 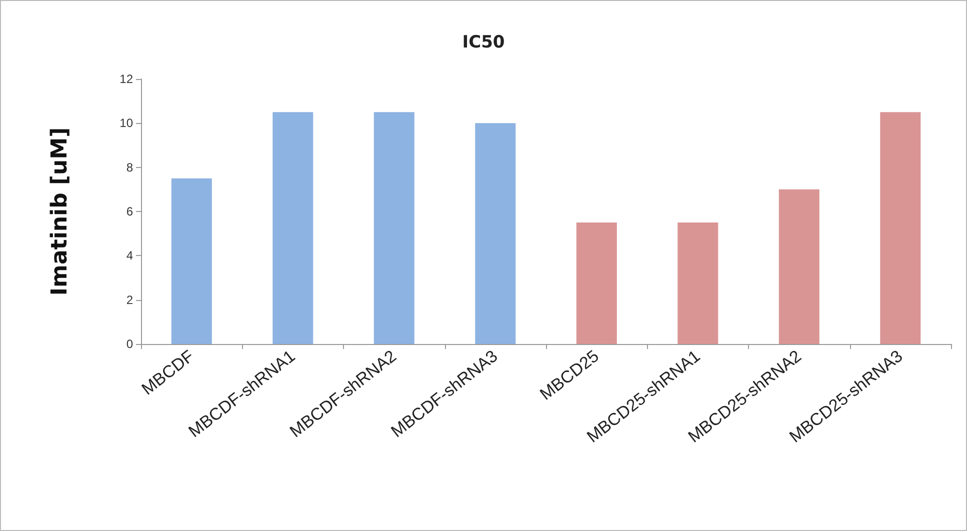 What do you see at coordinates (130, 299) in the screenshot?
I see `y-tick-label: 2` at bounding box center [130, 299].